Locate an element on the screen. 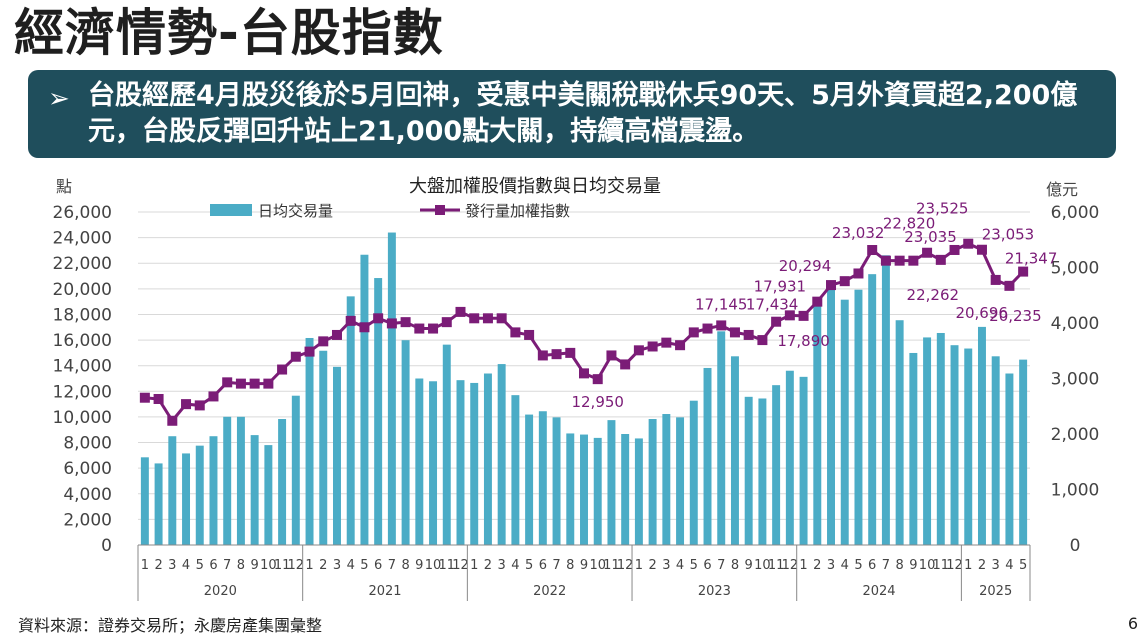  left-tick-label: 20,000 is located at coordinates (82, 290).